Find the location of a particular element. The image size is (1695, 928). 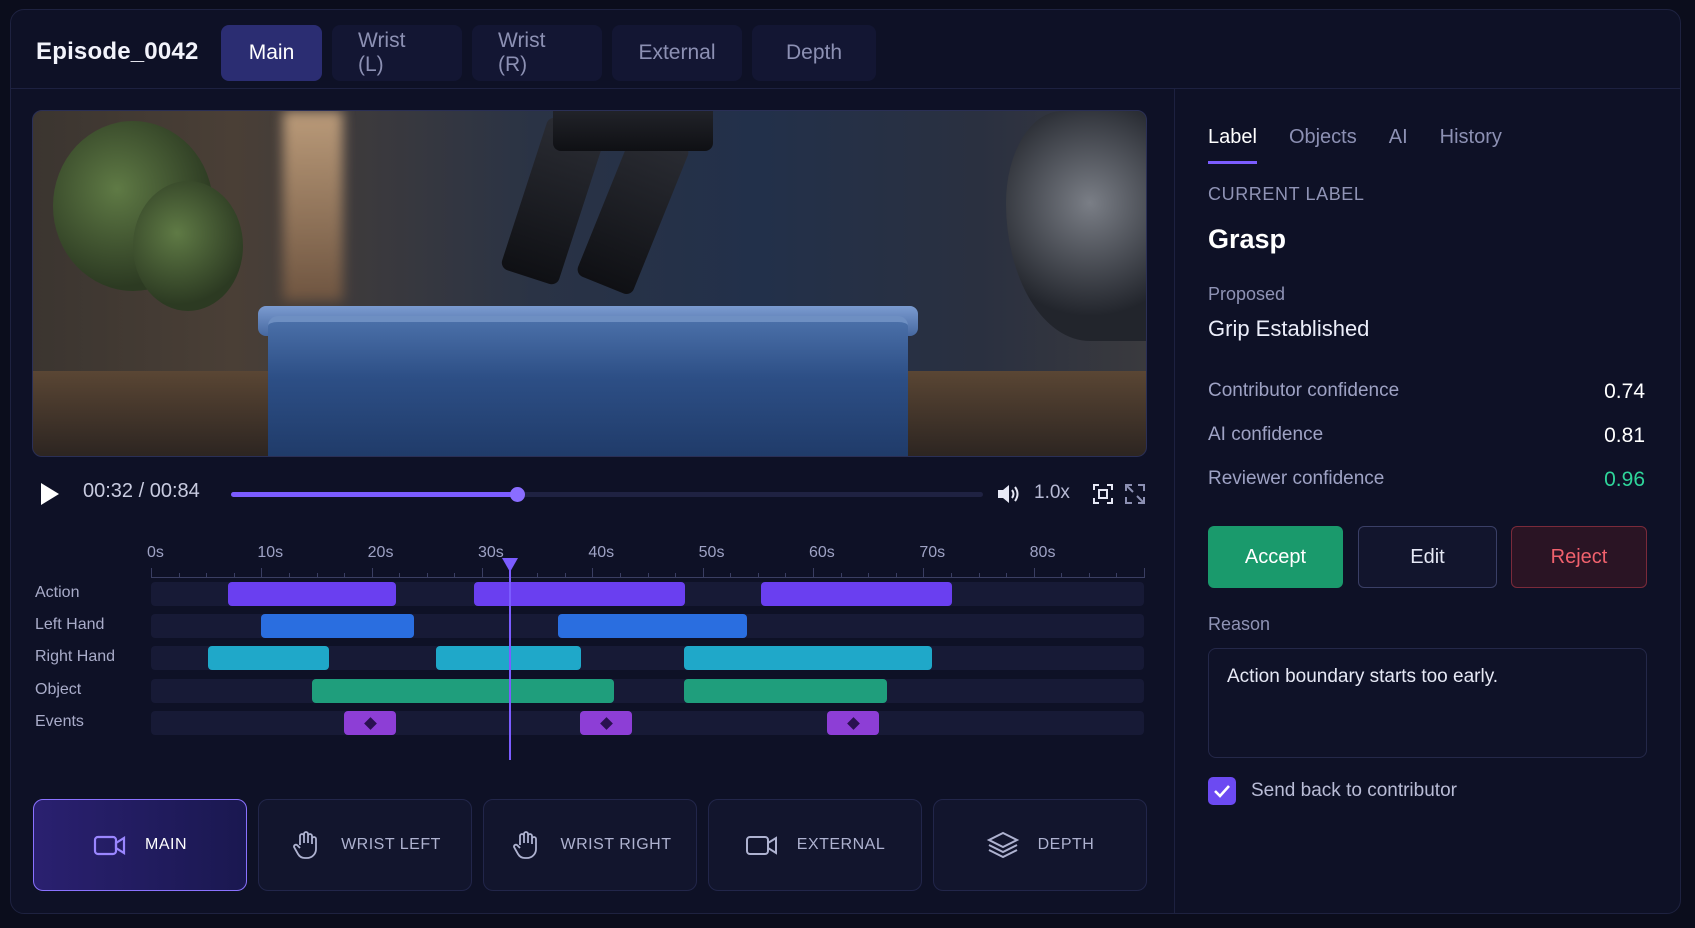

tab-main: Main is located at coordinates (271, 53).